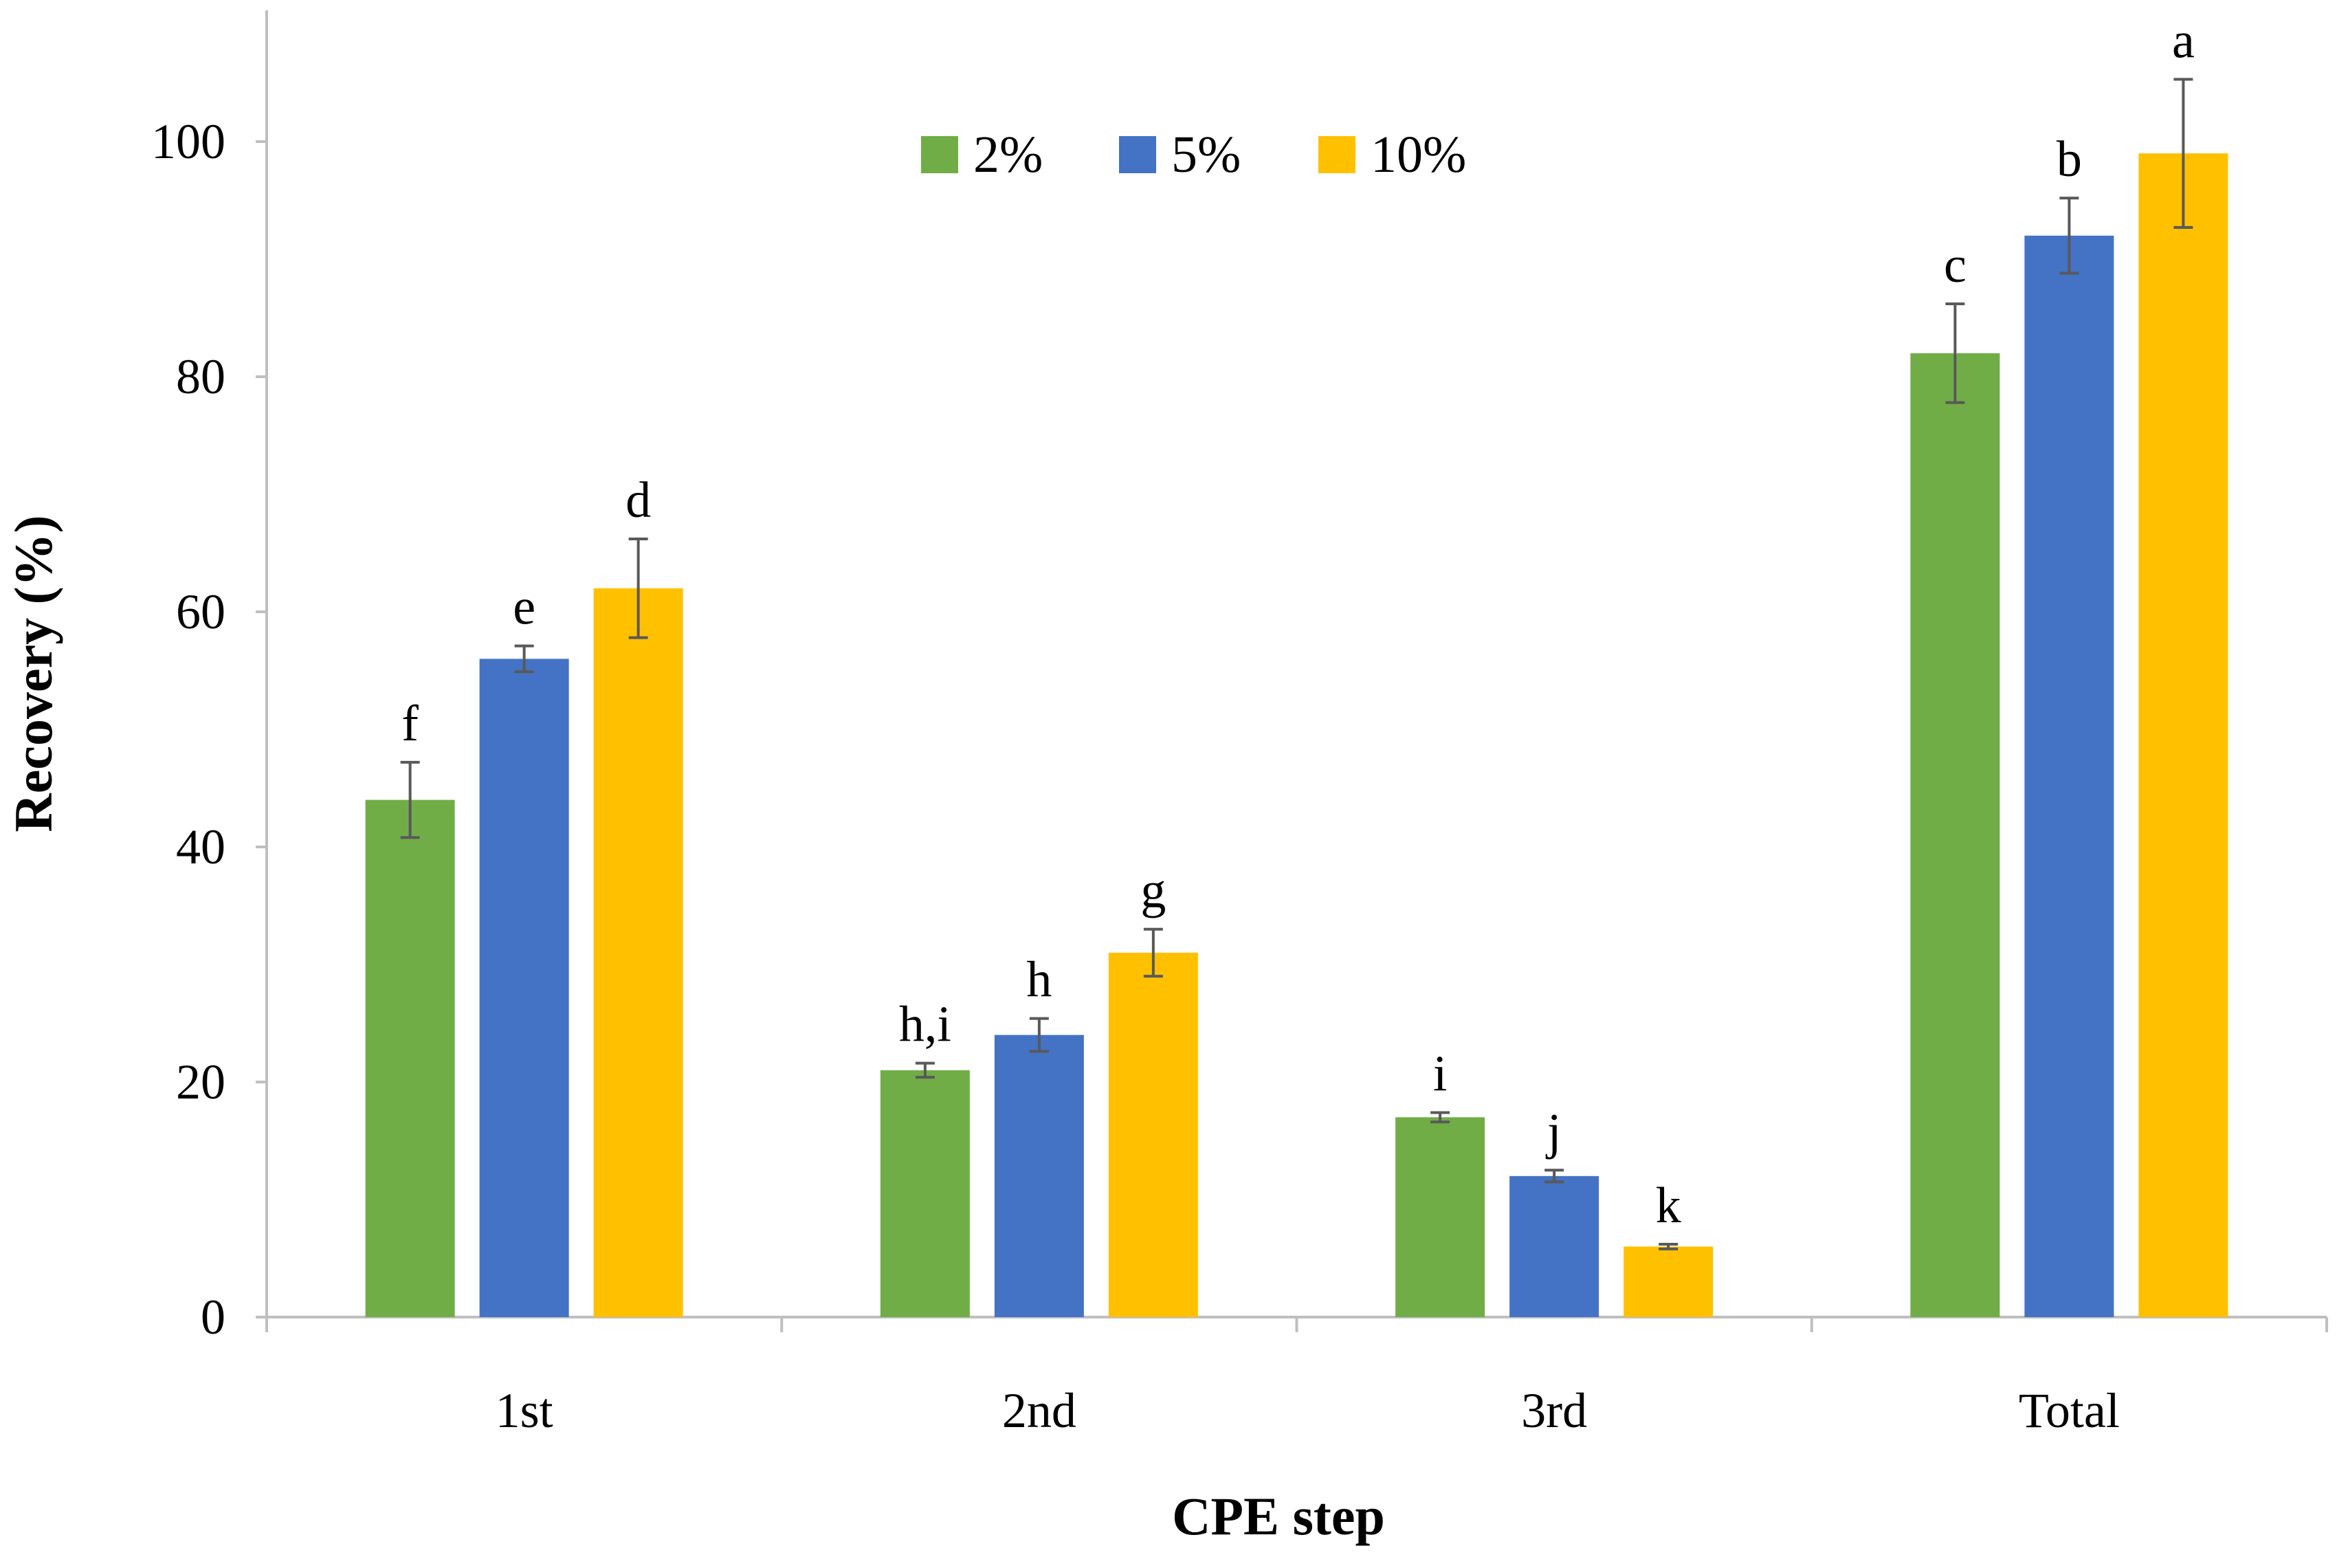  Describe the element at coordinates (1278, 1516) in the screenshot. I see `x-axis-title: CPE step` at that location.